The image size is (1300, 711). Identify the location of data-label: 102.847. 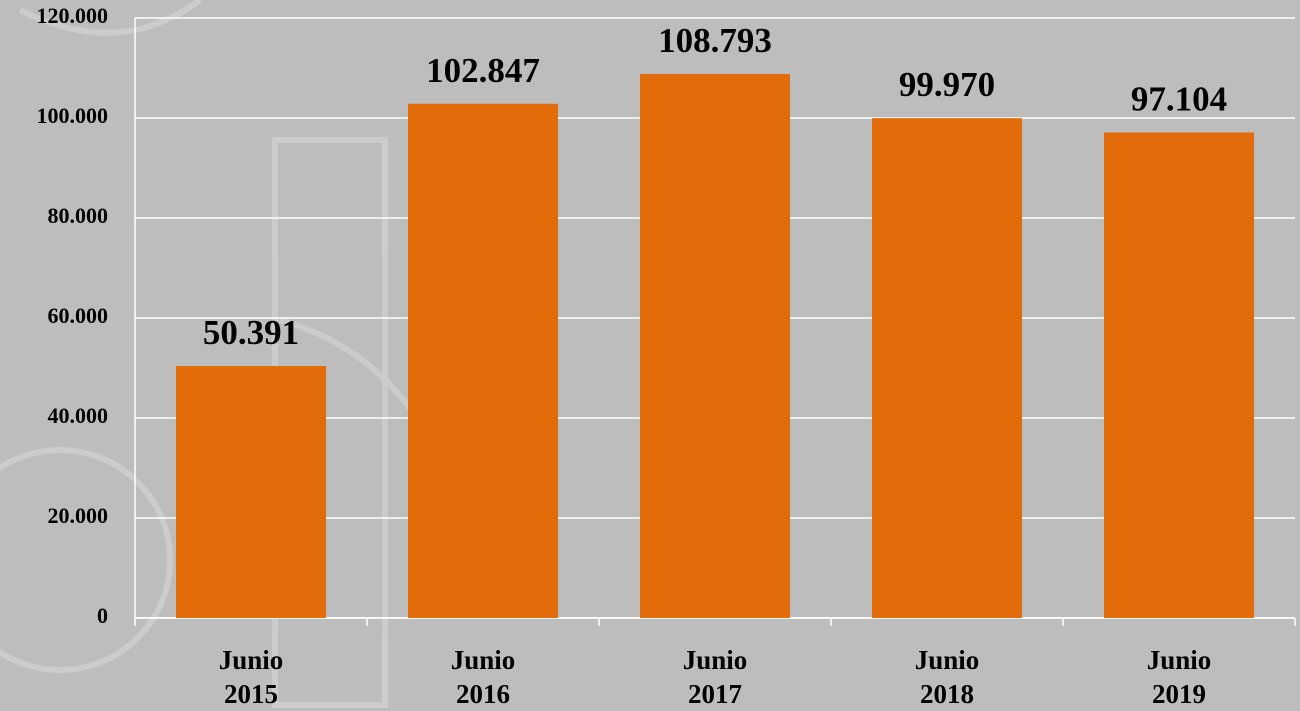
(483, 70).